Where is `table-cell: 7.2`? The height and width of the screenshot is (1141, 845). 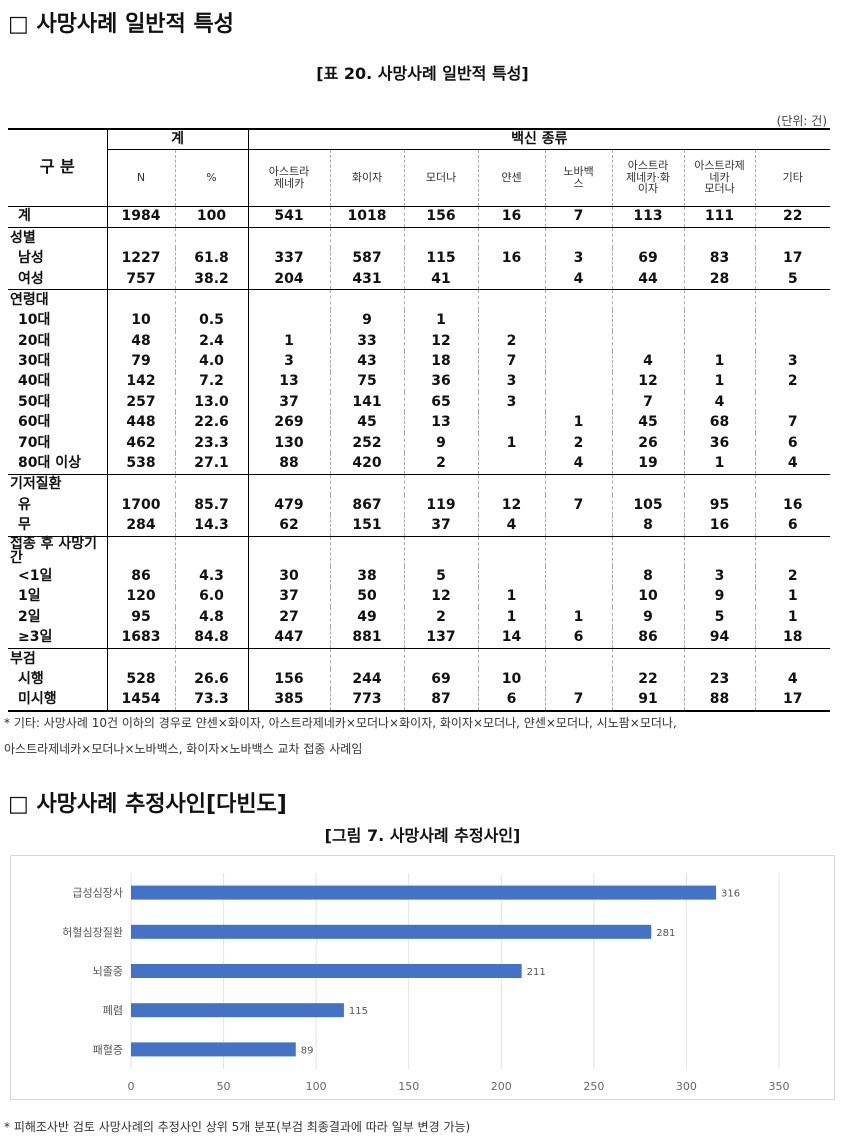
table-cell: 7.2 is located at coordinates (211, 382).